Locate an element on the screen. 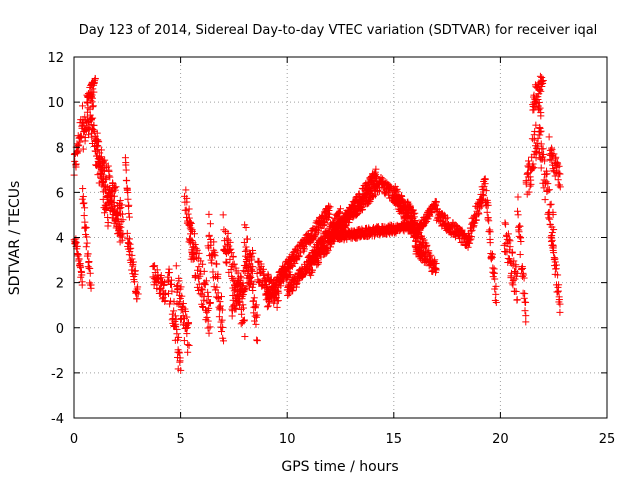 This screenshot has height=480, width=640. x-tick-label: 0 is located at coordinates (74, 439).